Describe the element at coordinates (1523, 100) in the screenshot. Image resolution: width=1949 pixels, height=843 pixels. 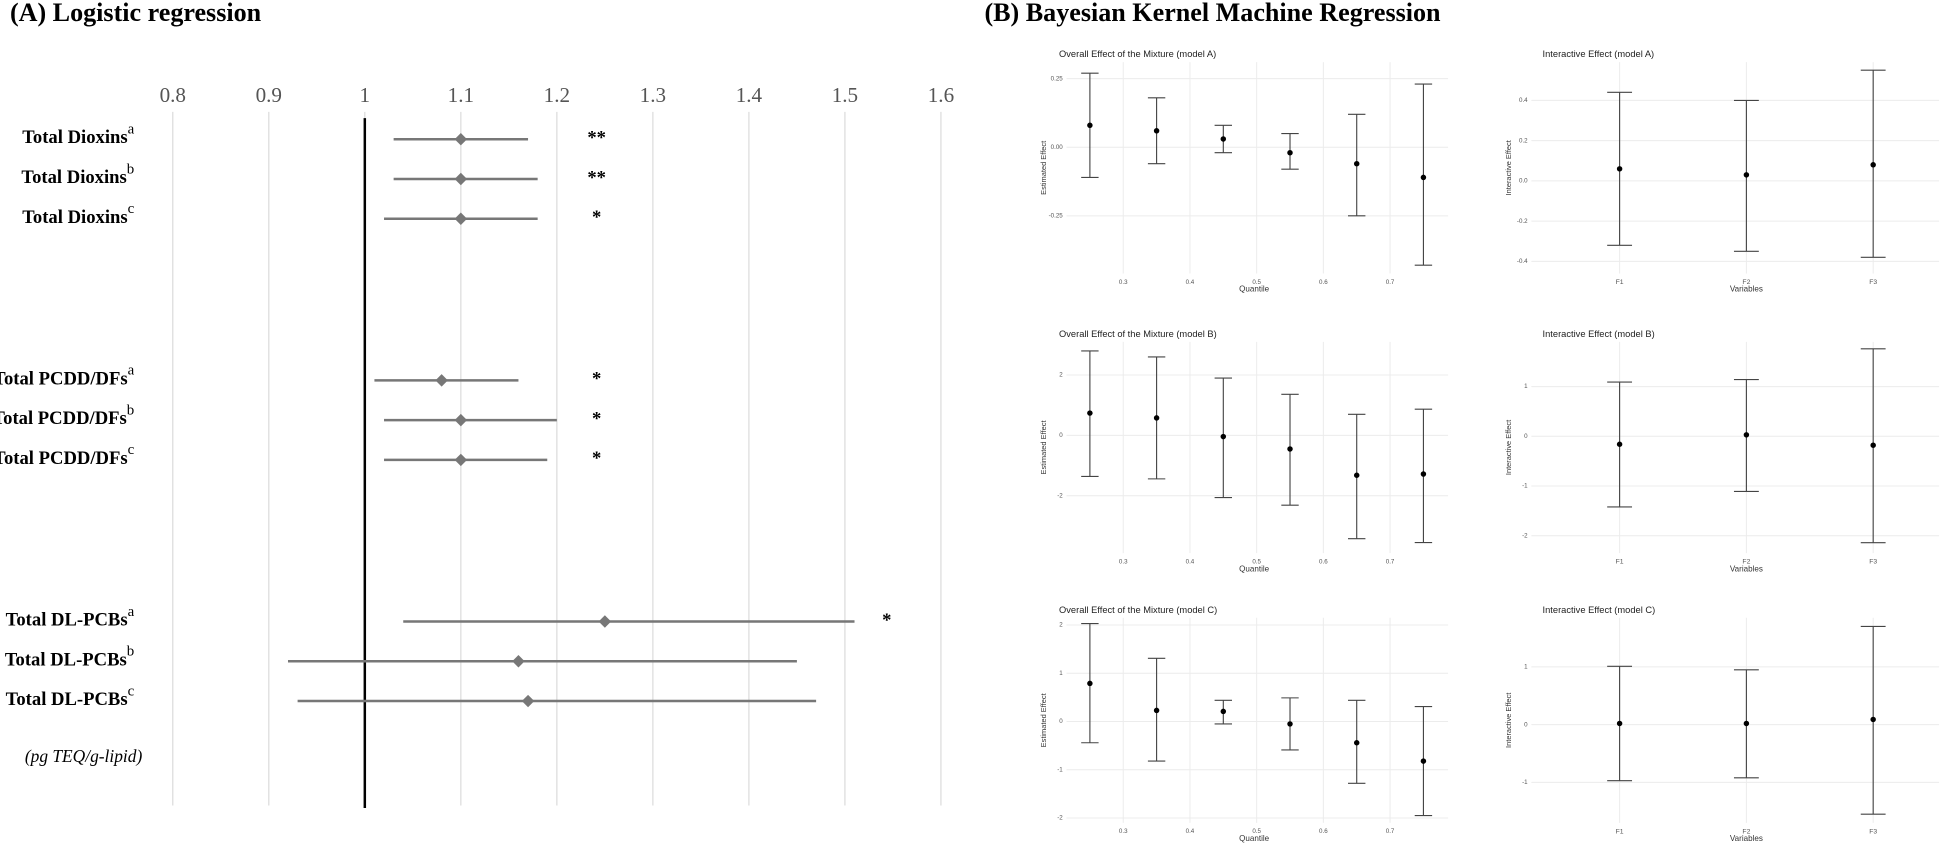
I see `y-tick-label: 0.4` at that location.